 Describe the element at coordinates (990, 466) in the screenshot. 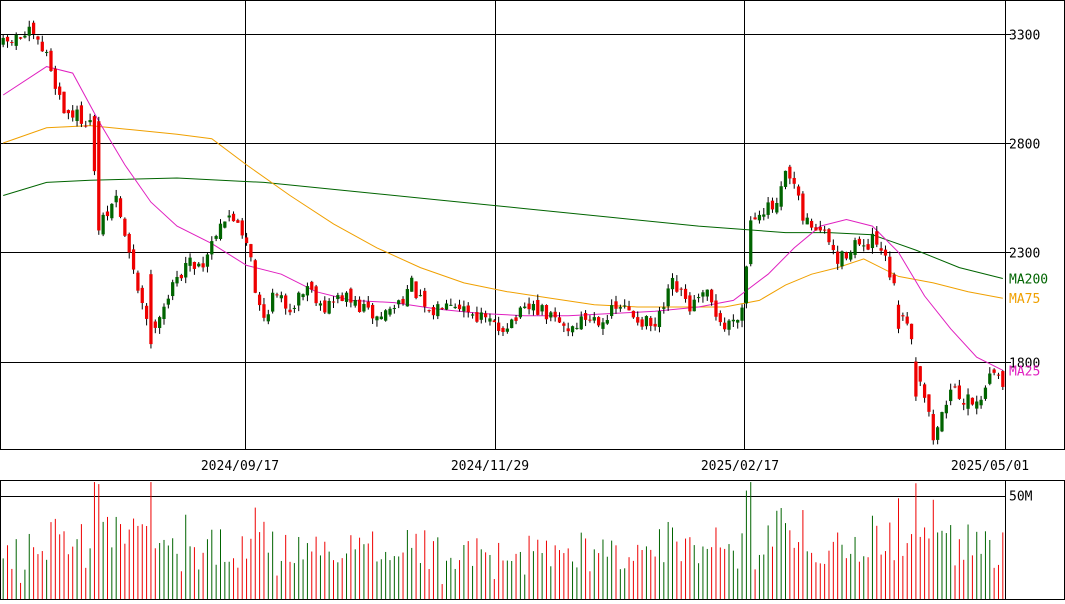

I see `date-tick-label: 2025/05/01` at that location.